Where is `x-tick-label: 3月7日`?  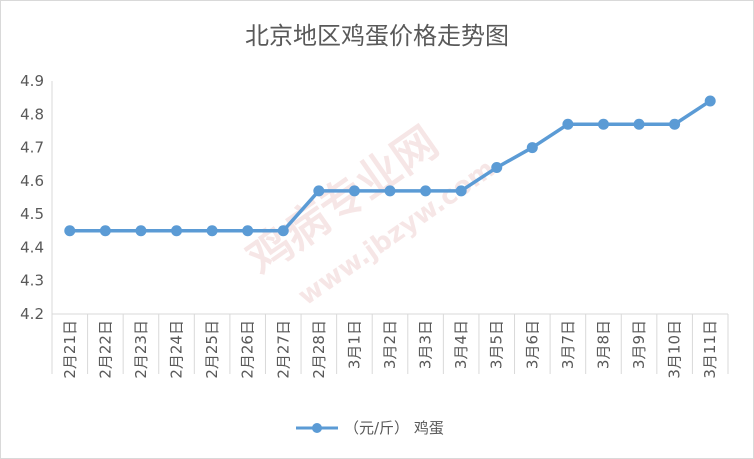
x-tick-label: 3月7日 is located at coordinates (568, 344).